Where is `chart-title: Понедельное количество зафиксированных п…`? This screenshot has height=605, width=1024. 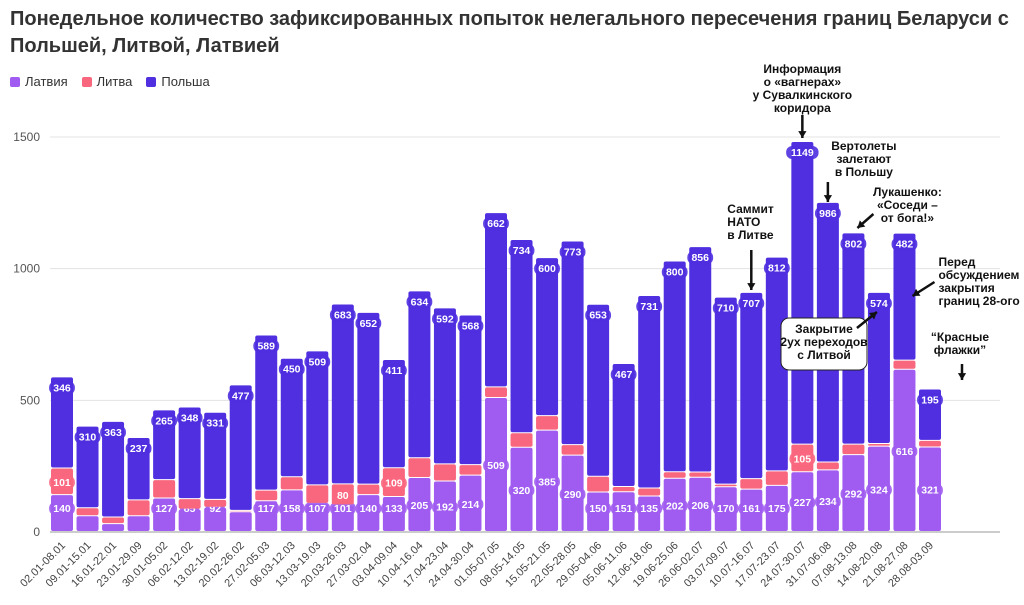 chart-title: Понедельное количество зафиксированных п… is located at coordinates (509, 32).